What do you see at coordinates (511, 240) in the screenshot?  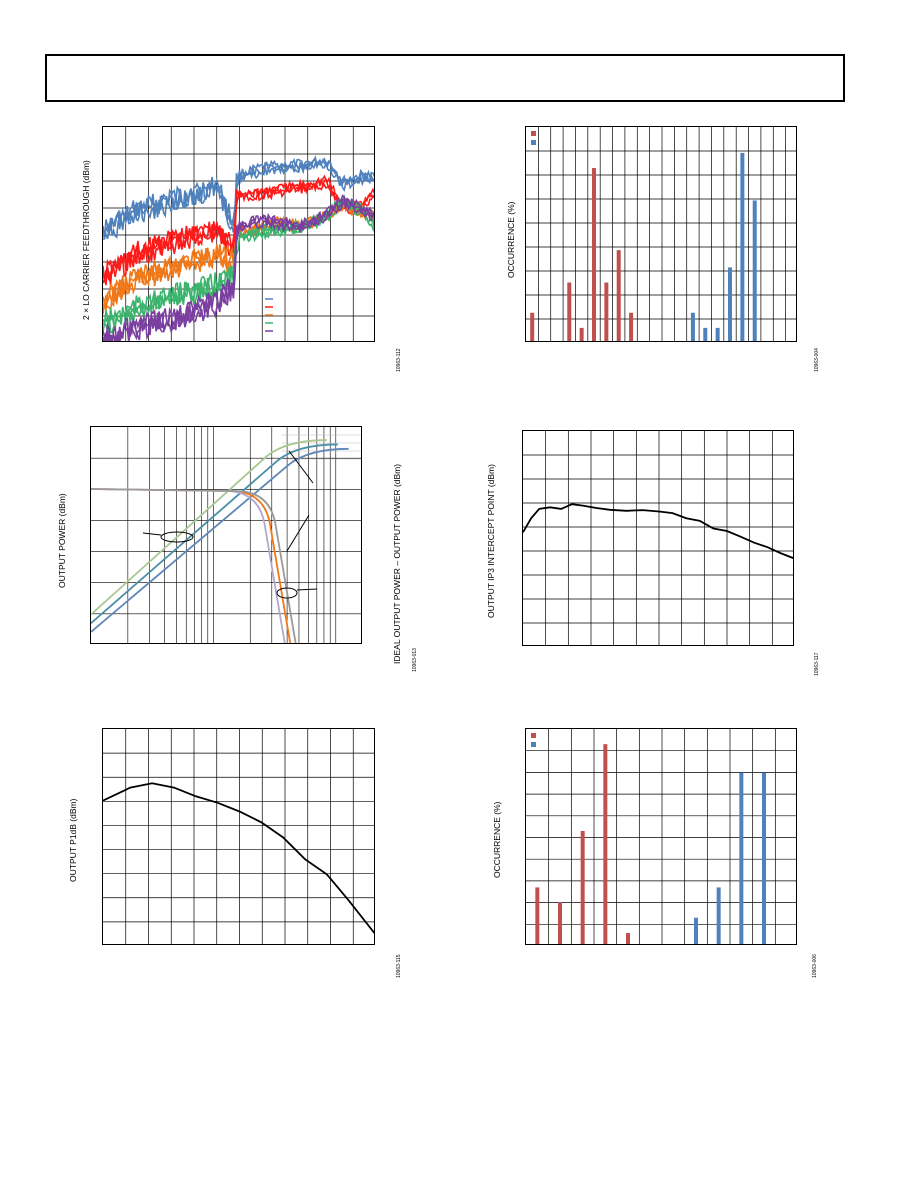 I see `occurrence-top-ylabel: OCCURRENCE (%)` at bounding box center [511, 240].